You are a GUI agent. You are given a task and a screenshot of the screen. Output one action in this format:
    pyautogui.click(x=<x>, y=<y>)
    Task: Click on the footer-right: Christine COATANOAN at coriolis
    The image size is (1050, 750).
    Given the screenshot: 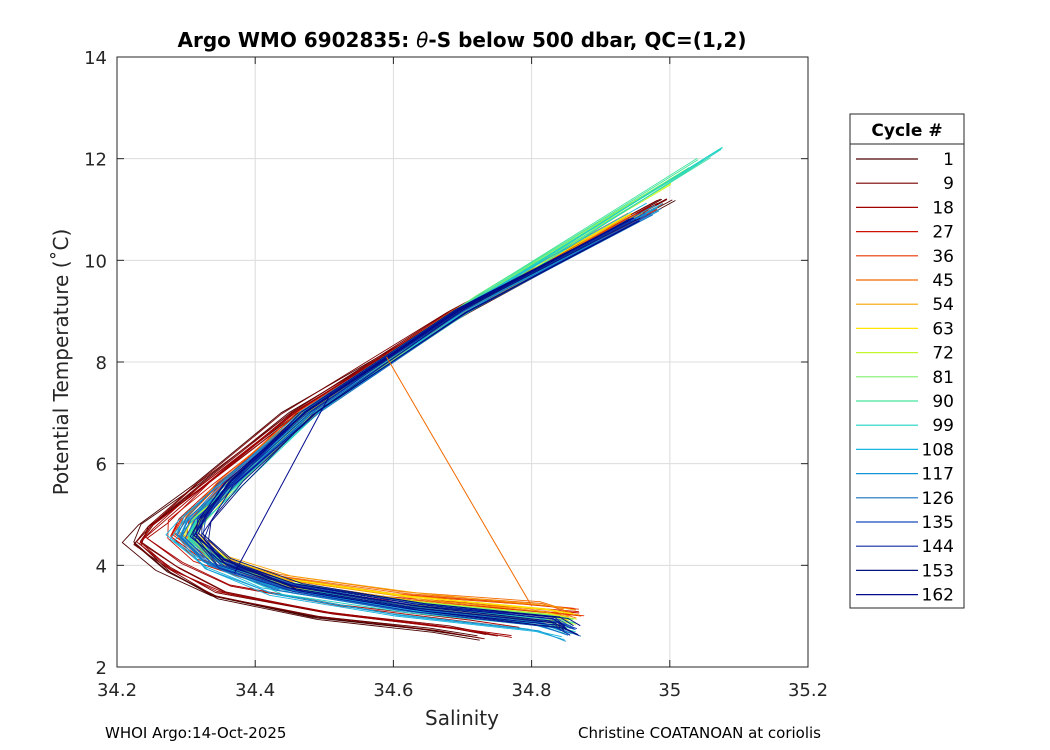 What is the action you would take?
    pyautogui.click(x=699, y=733)
    